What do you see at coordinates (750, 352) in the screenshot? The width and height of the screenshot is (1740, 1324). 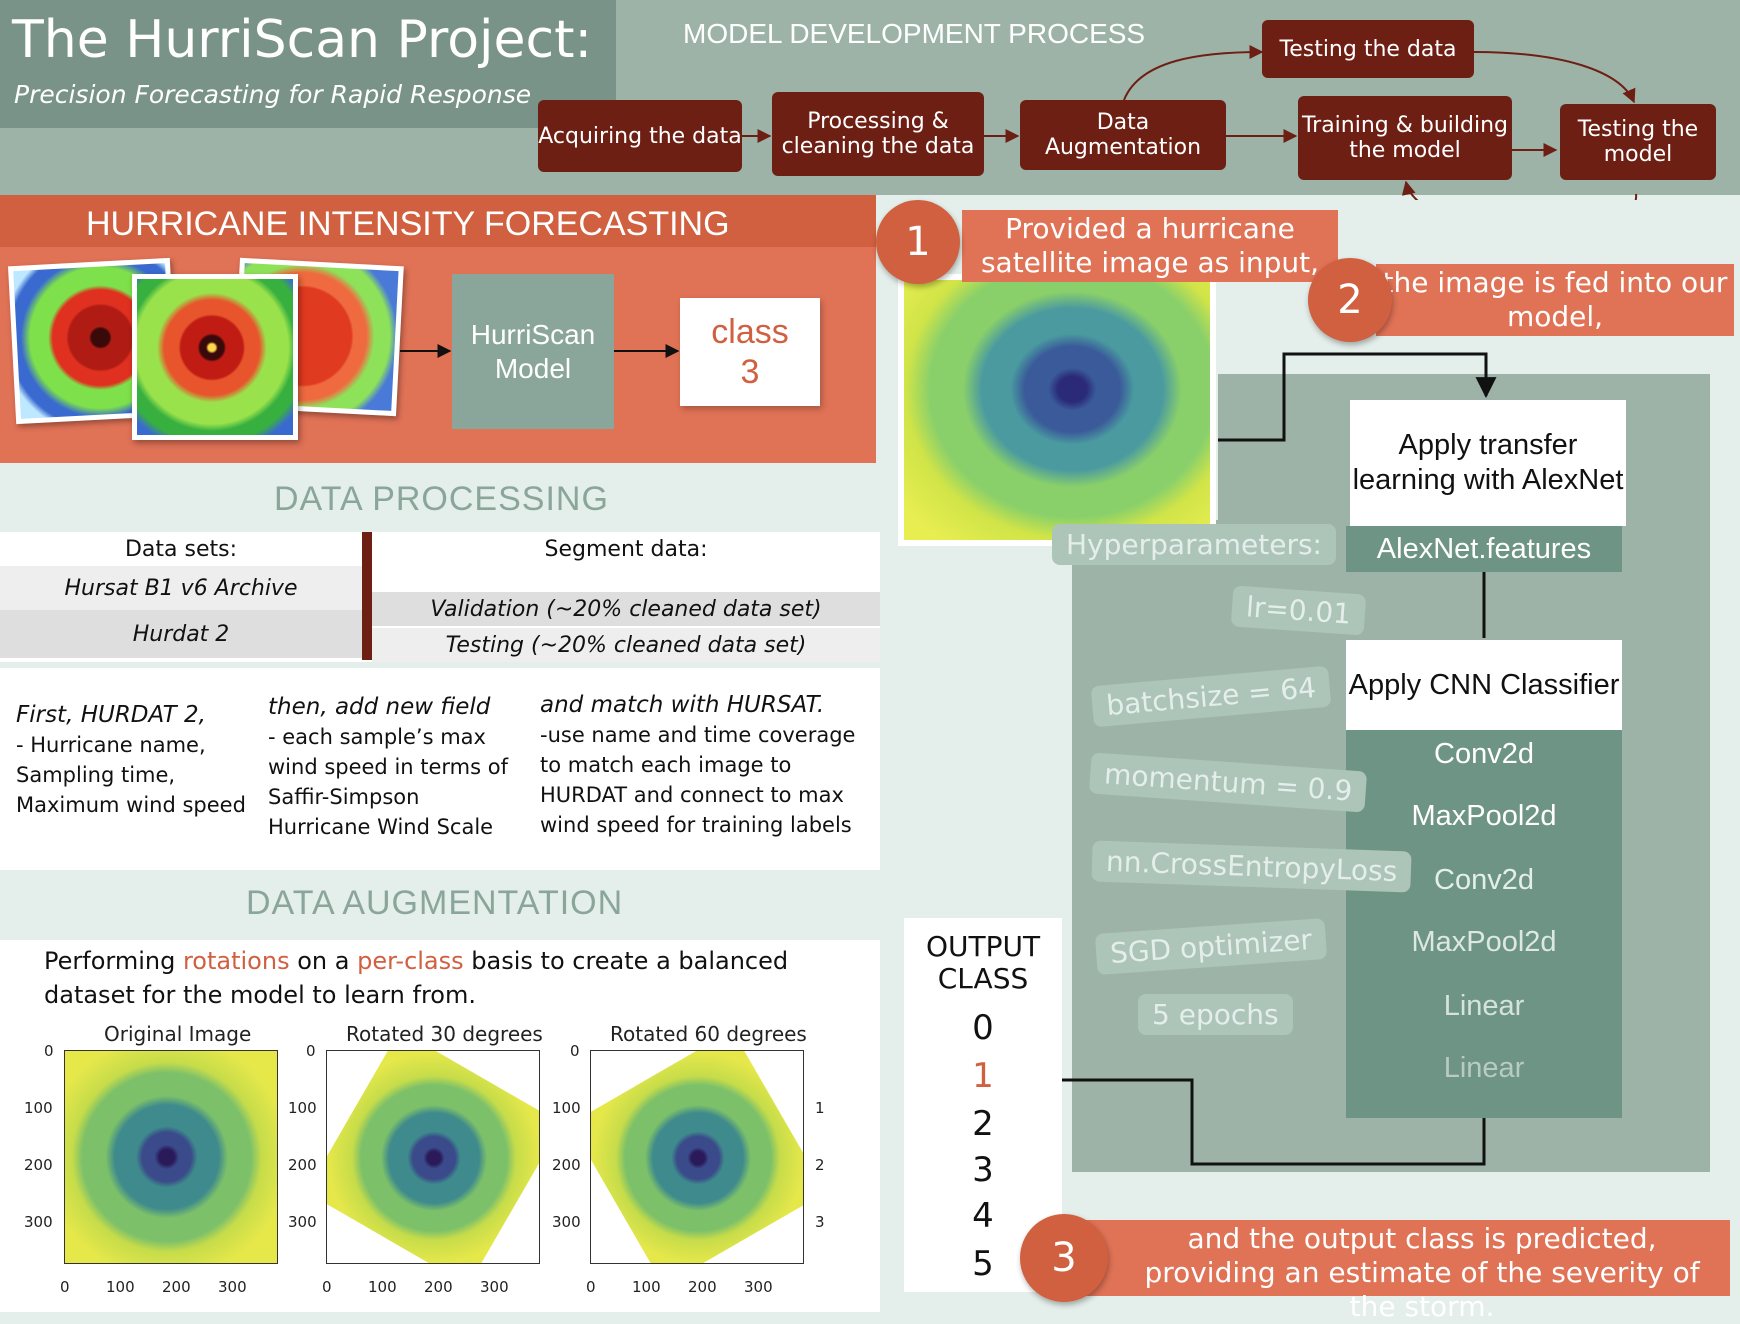 I see `class-output-box: class 3` at bounding box center [750, 352].